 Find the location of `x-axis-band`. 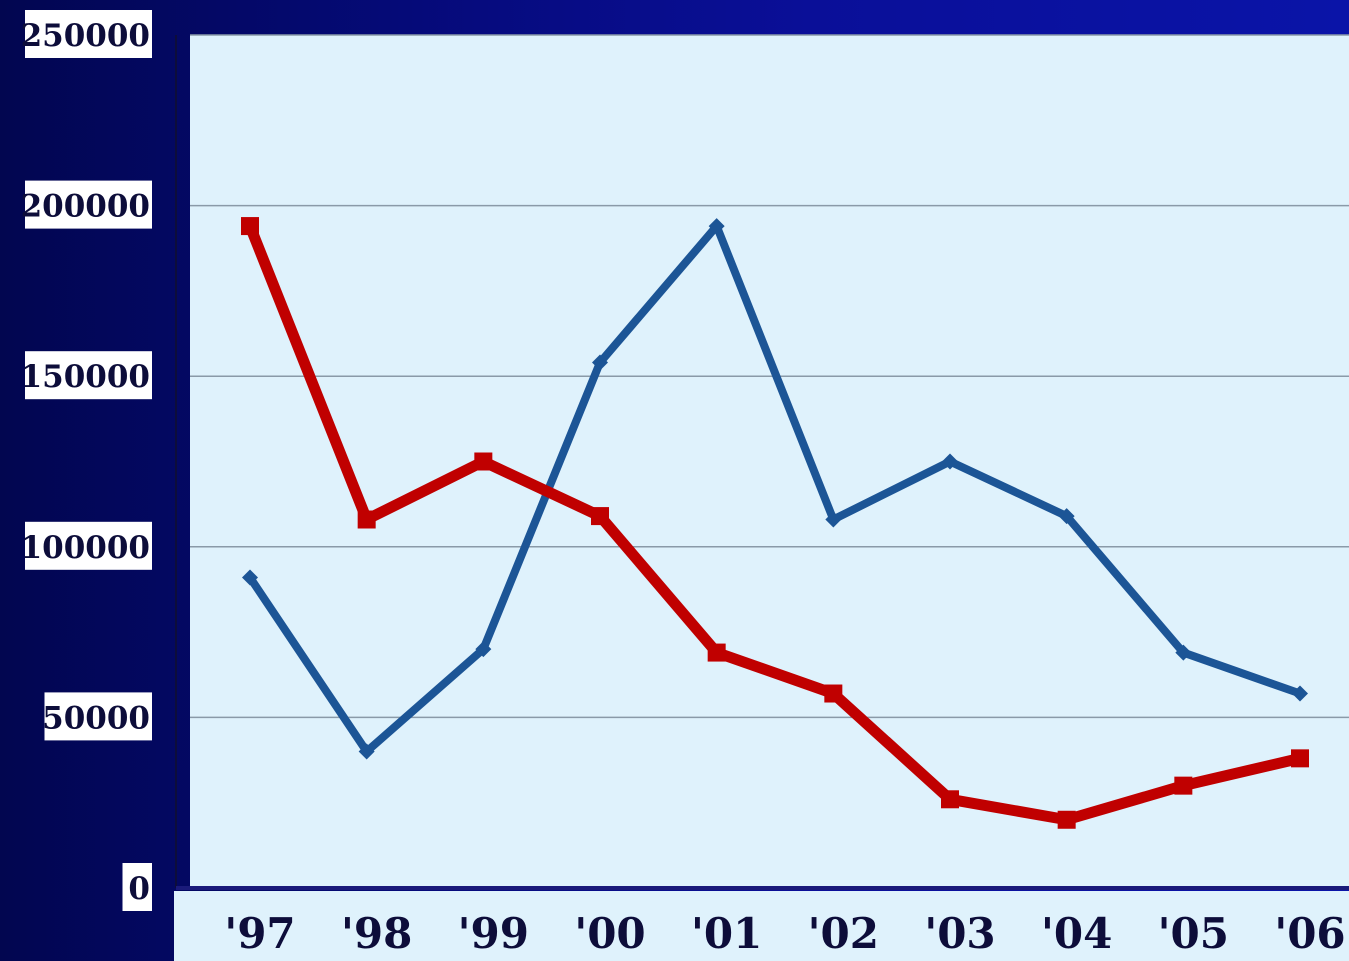

x-axis-band is located at coordinates (761, 926).